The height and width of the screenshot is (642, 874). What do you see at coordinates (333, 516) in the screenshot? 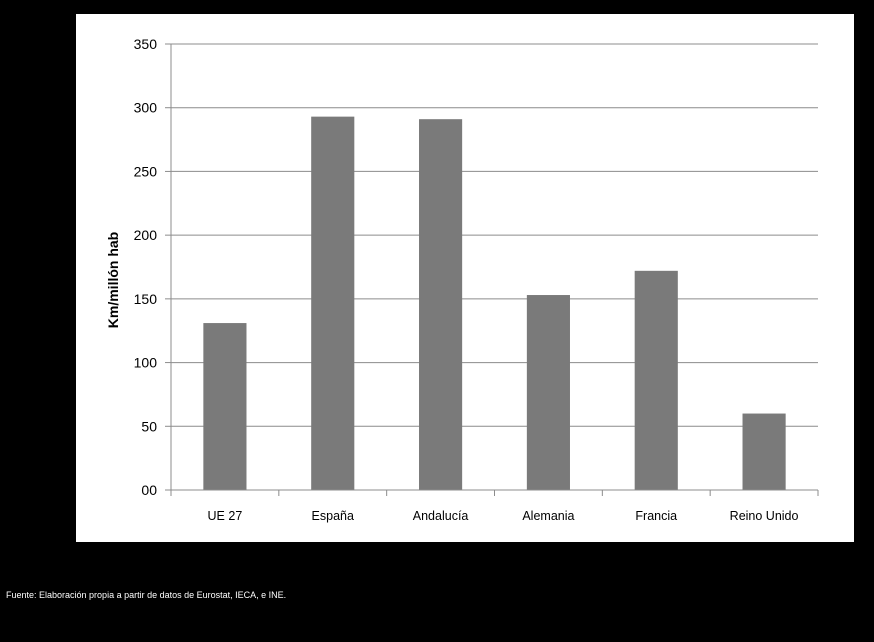
I see `x-category-label: España` at bounding box center [333, 516].